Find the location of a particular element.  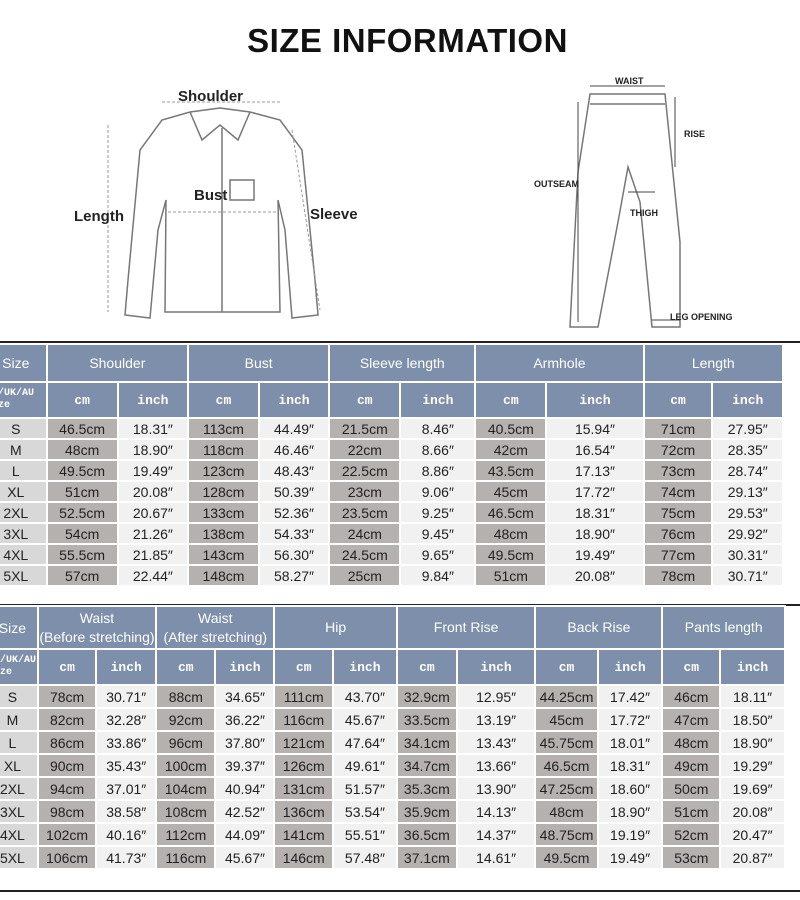

inch-value: 29.92″ is located at coordinates (747, 533).